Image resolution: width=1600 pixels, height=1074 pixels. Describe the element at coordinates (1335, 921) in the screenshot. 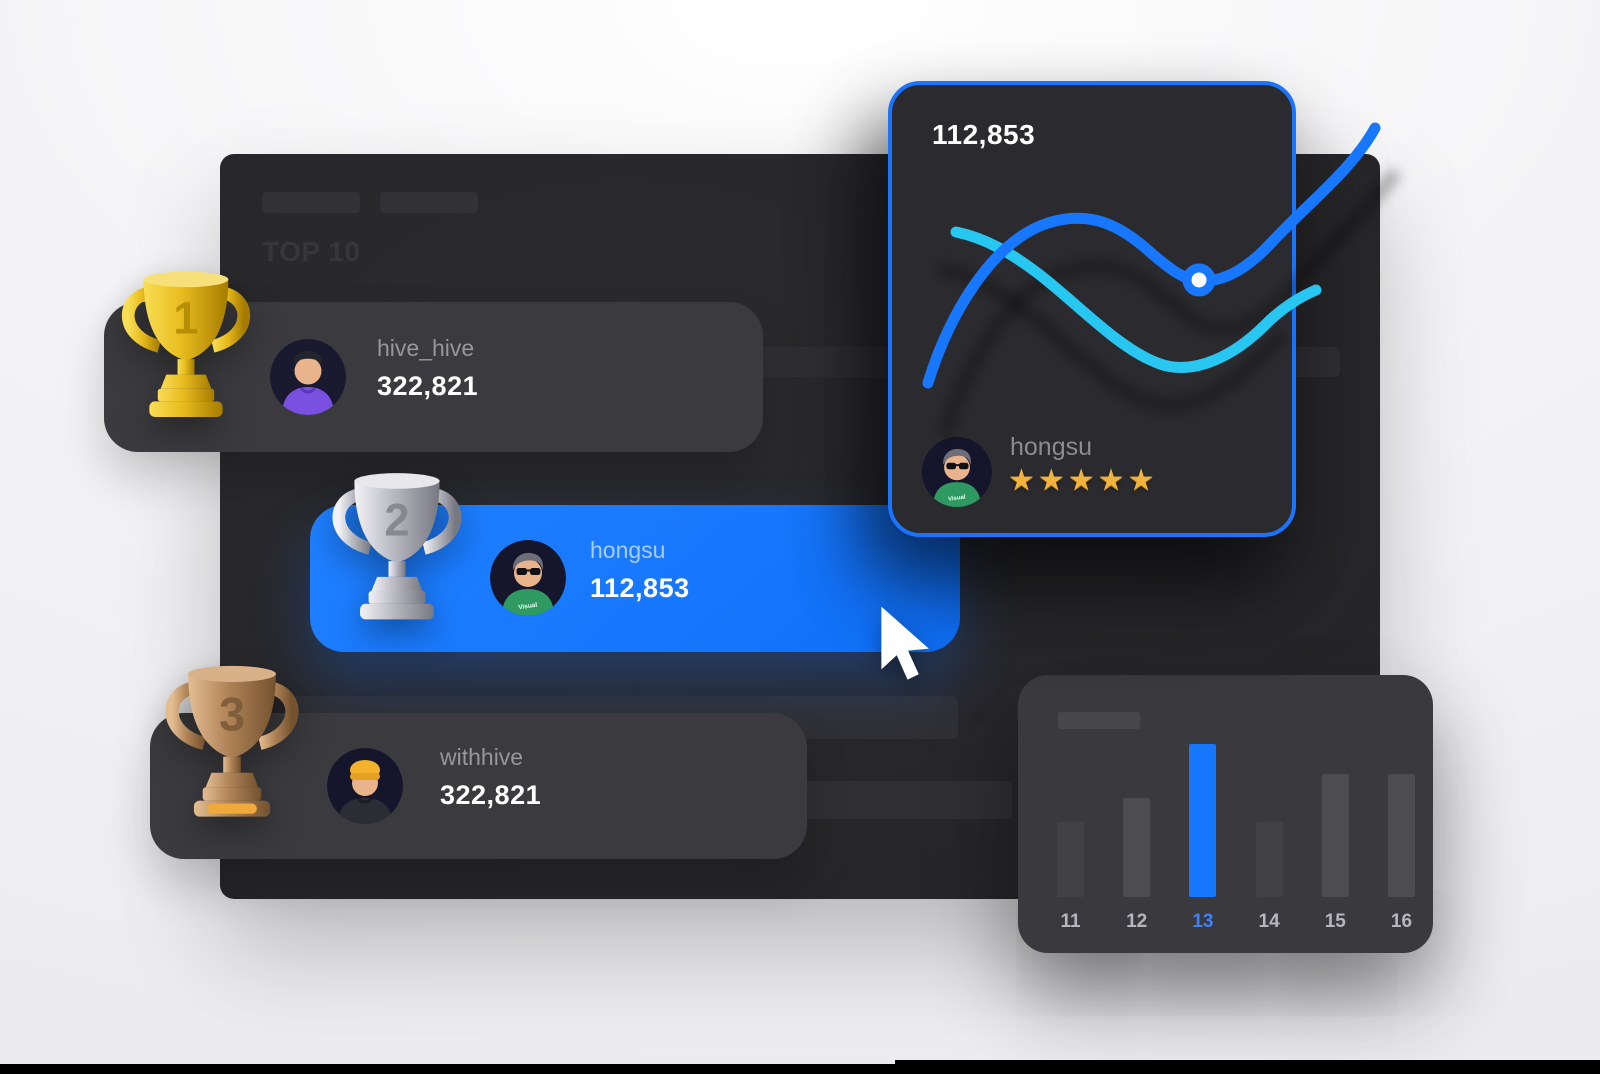

I see `bar-label: 15` at that location.